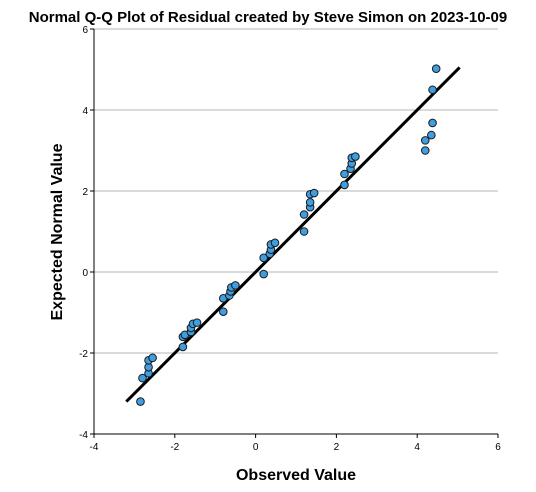  I want to click on x-axis-title: Observed Value, so click(296, 475).